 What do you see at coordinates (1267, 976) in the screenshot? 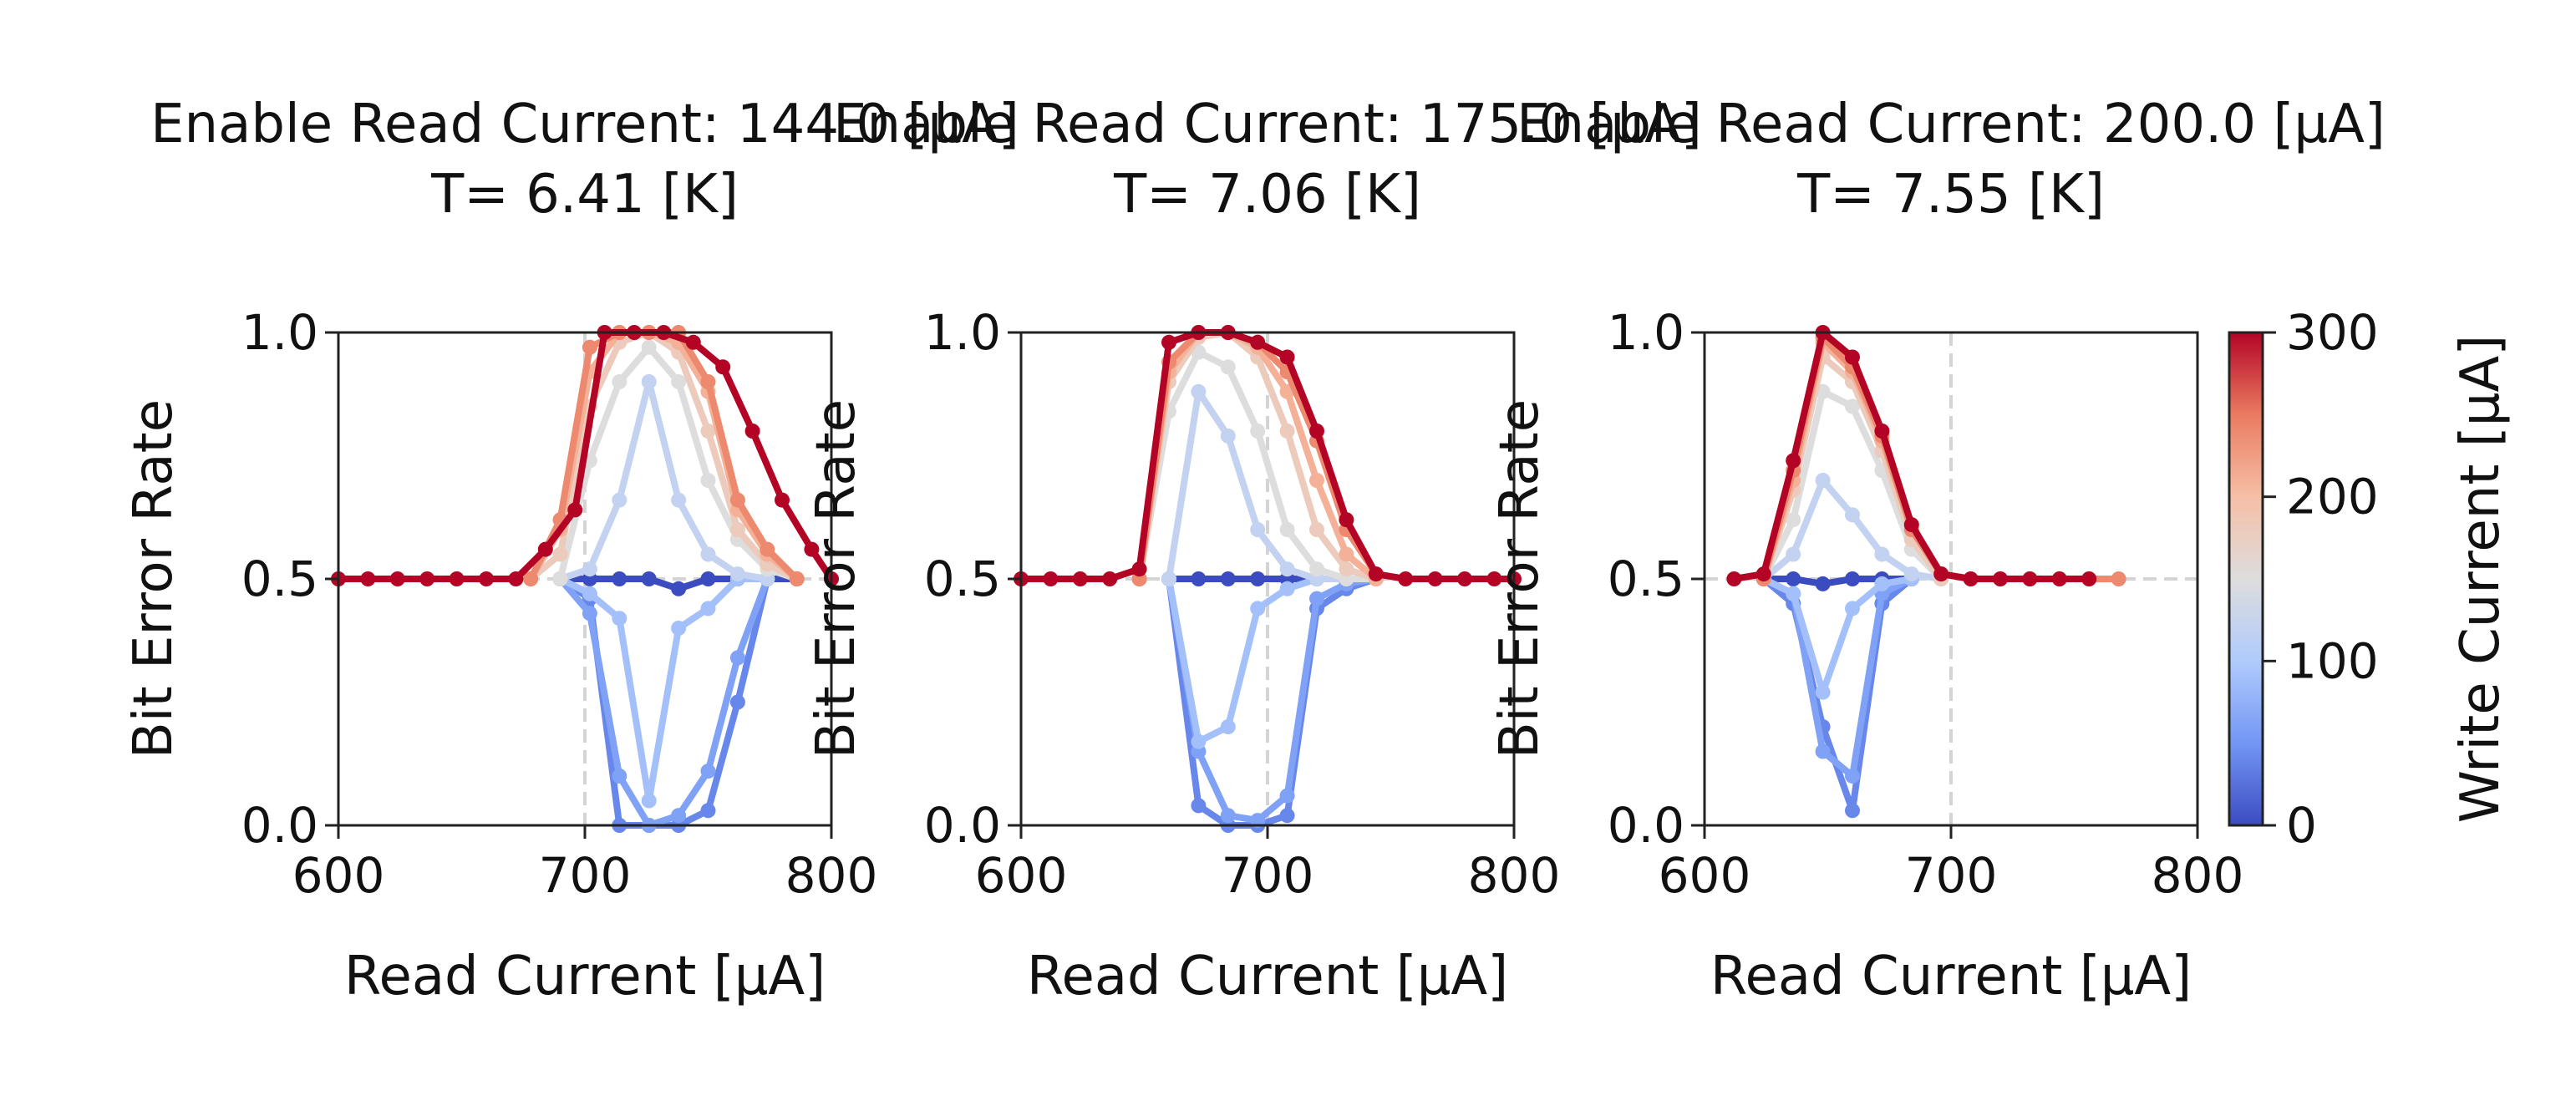
I see `x-axis-label: Read Current [μA]` at bounding box center [1267, 976].